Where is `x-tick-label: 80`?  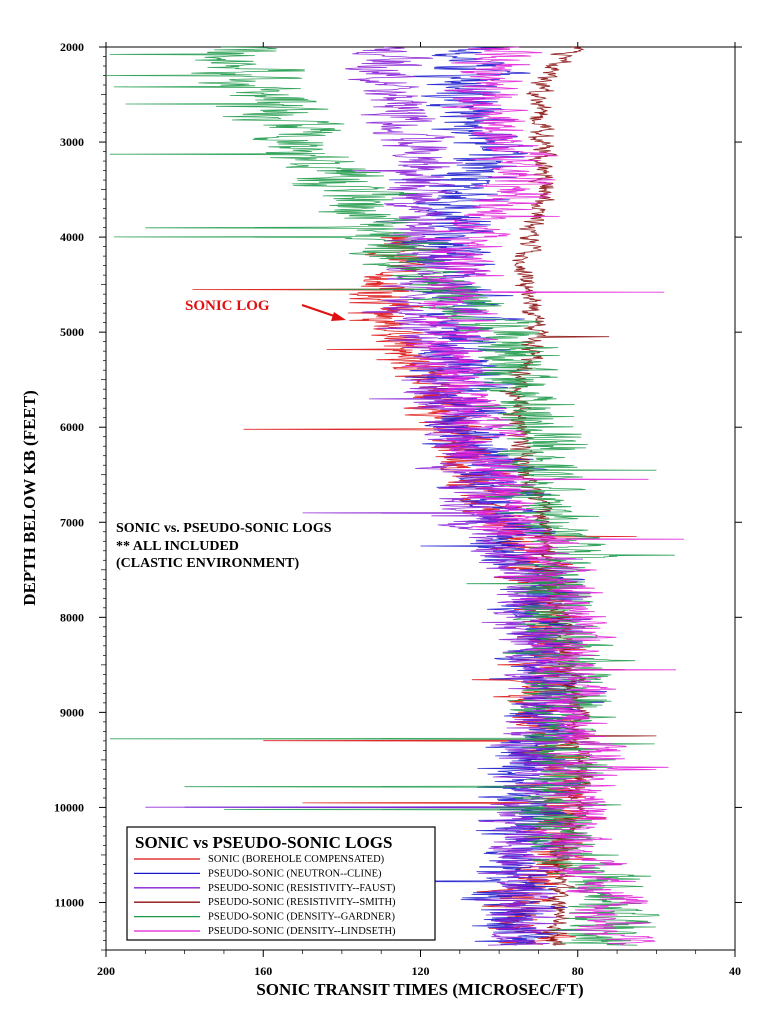
x-tick-label: 80 is located at coordinates (578, 971).